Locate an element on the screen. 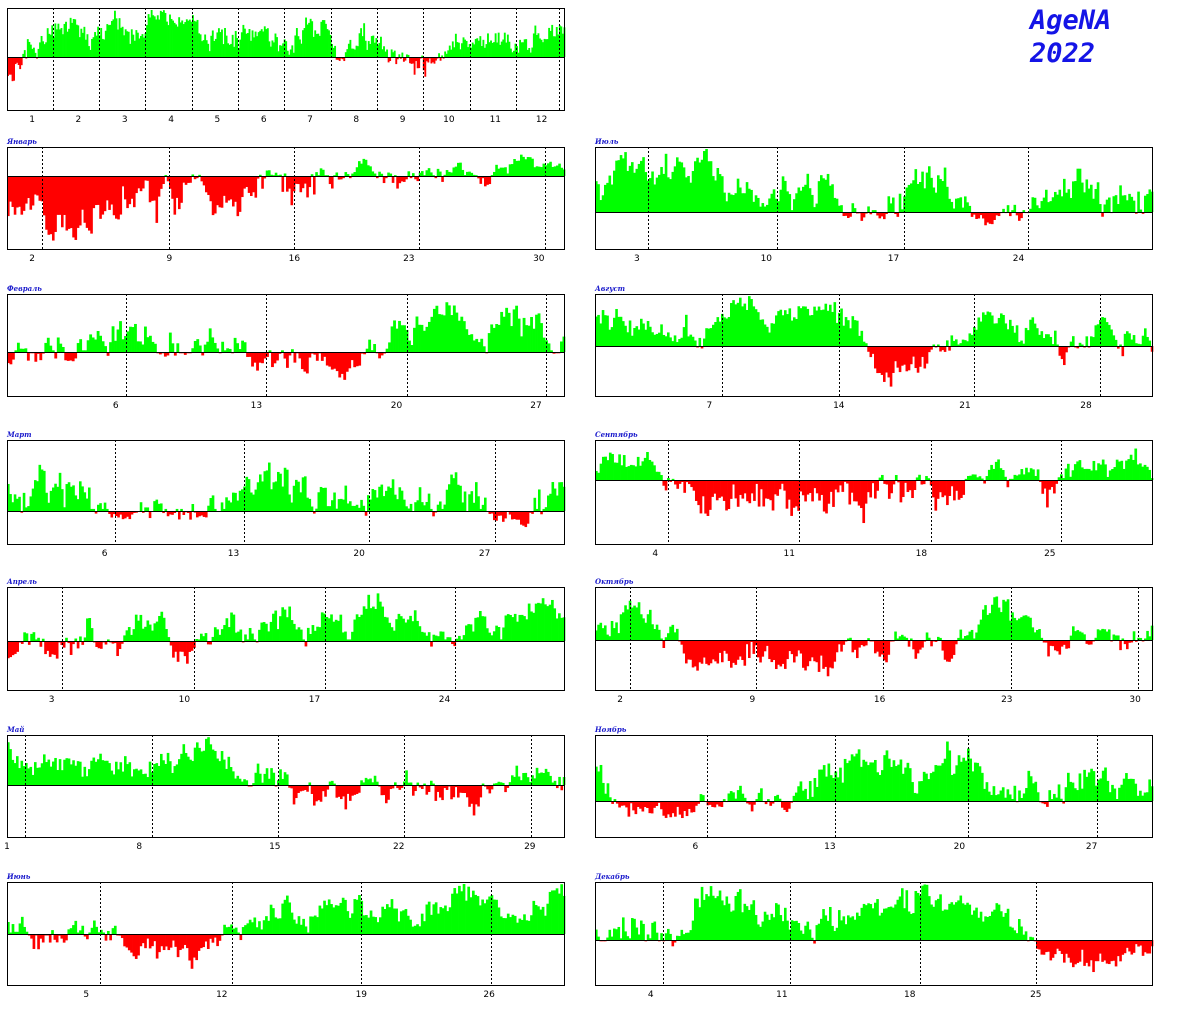  tick-label: 2 is located at coordinates (79, 120).